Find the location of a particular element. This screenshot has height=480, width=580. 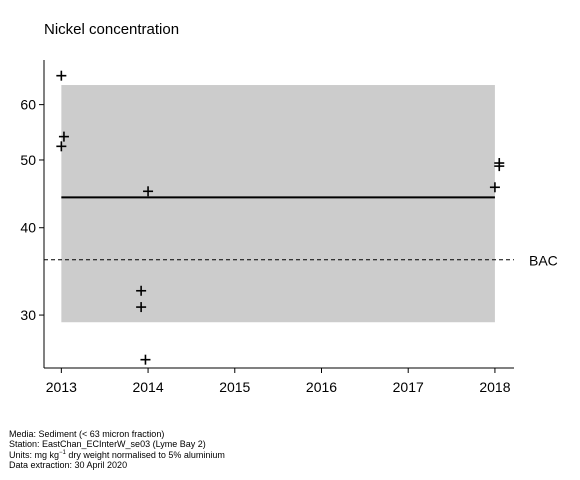

y-tick-label-40: 40 is located at coordinates (28, 228).